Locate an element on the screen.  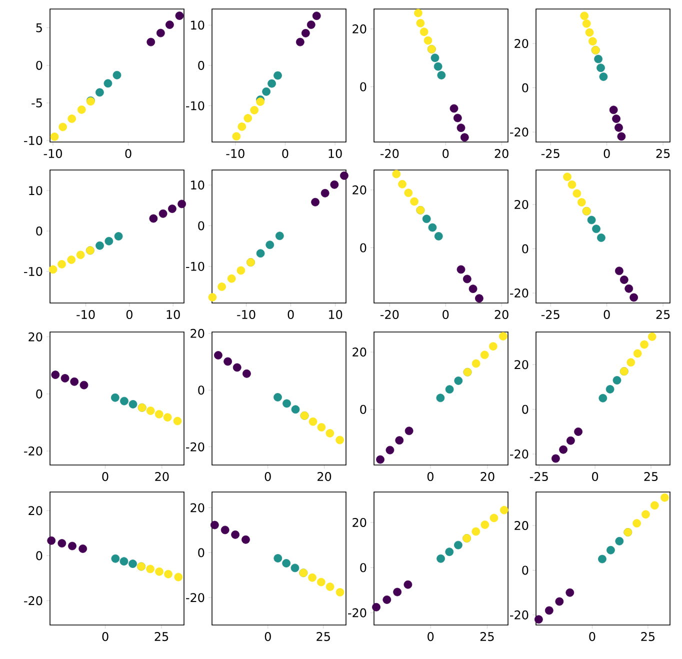
y-tick-label: -5 is located at coordinates (37, 103).